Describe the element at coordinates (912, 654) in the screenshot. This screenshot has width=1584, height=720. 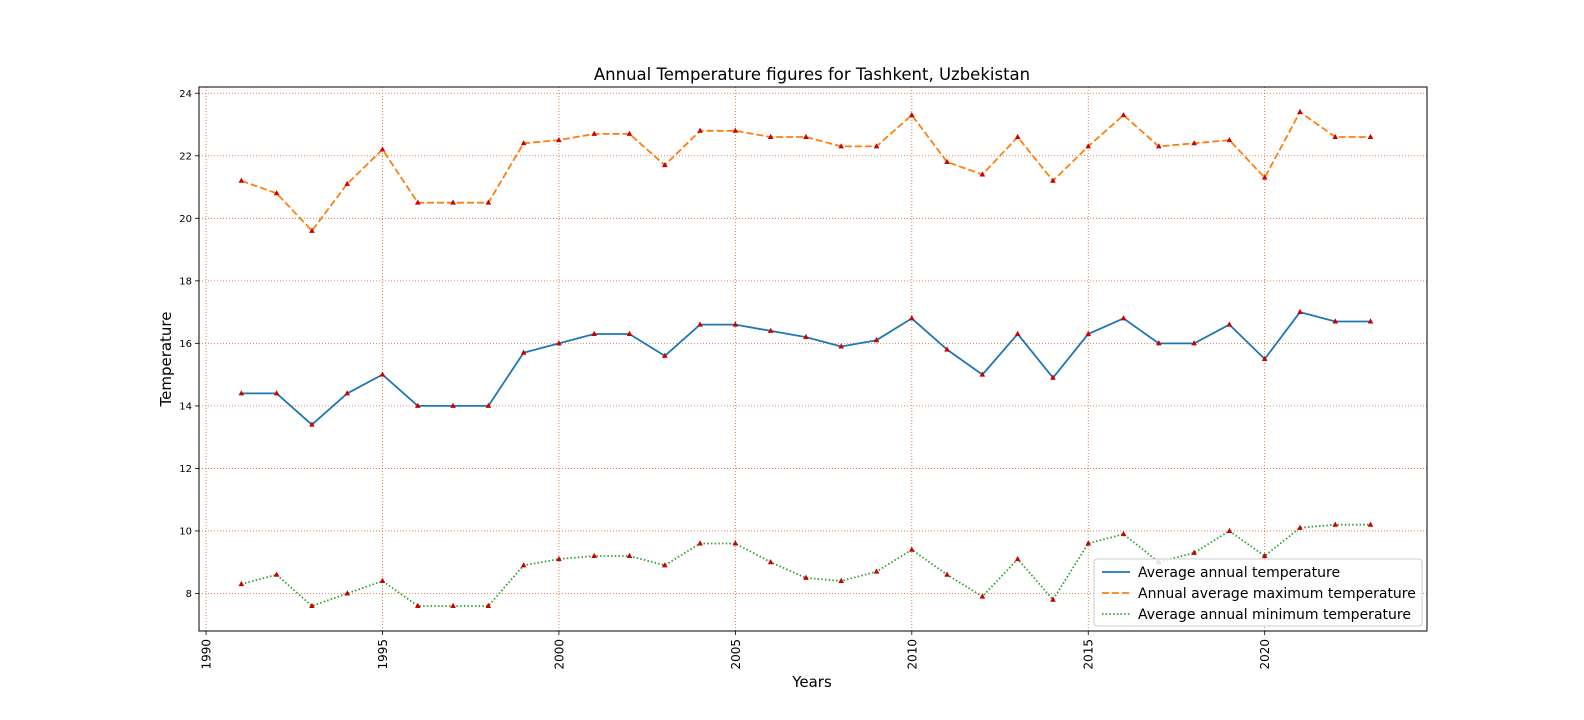
I see `x-tick-label: 2010` at that location.